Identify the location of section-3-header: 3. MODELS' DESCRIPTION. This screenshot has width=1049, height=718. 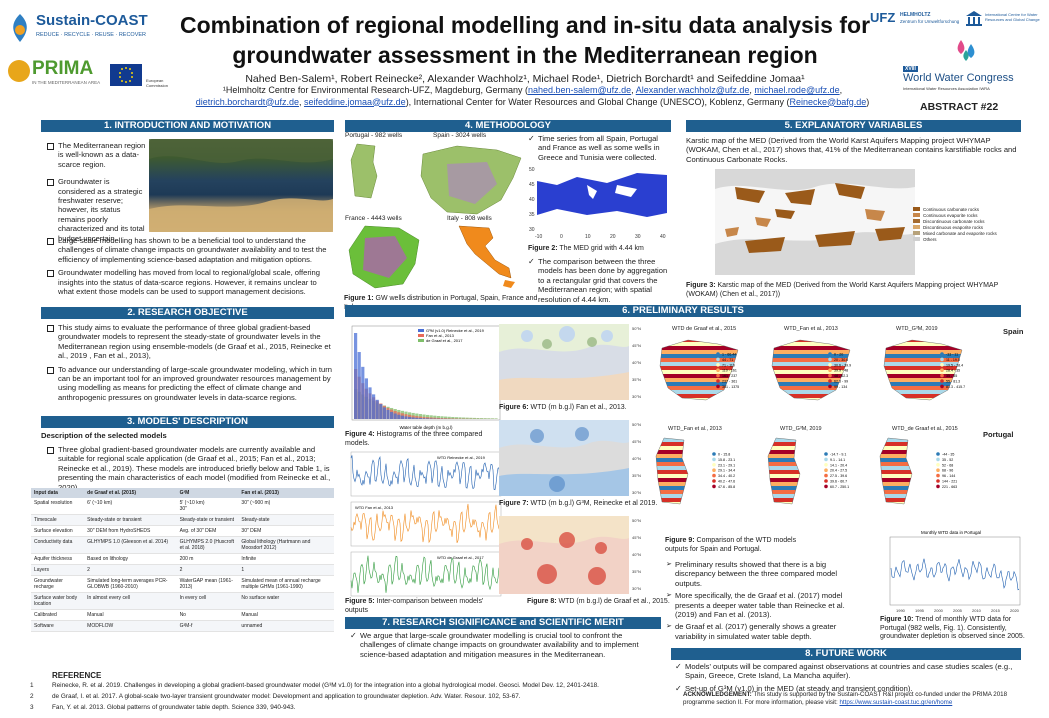
(187, 422).